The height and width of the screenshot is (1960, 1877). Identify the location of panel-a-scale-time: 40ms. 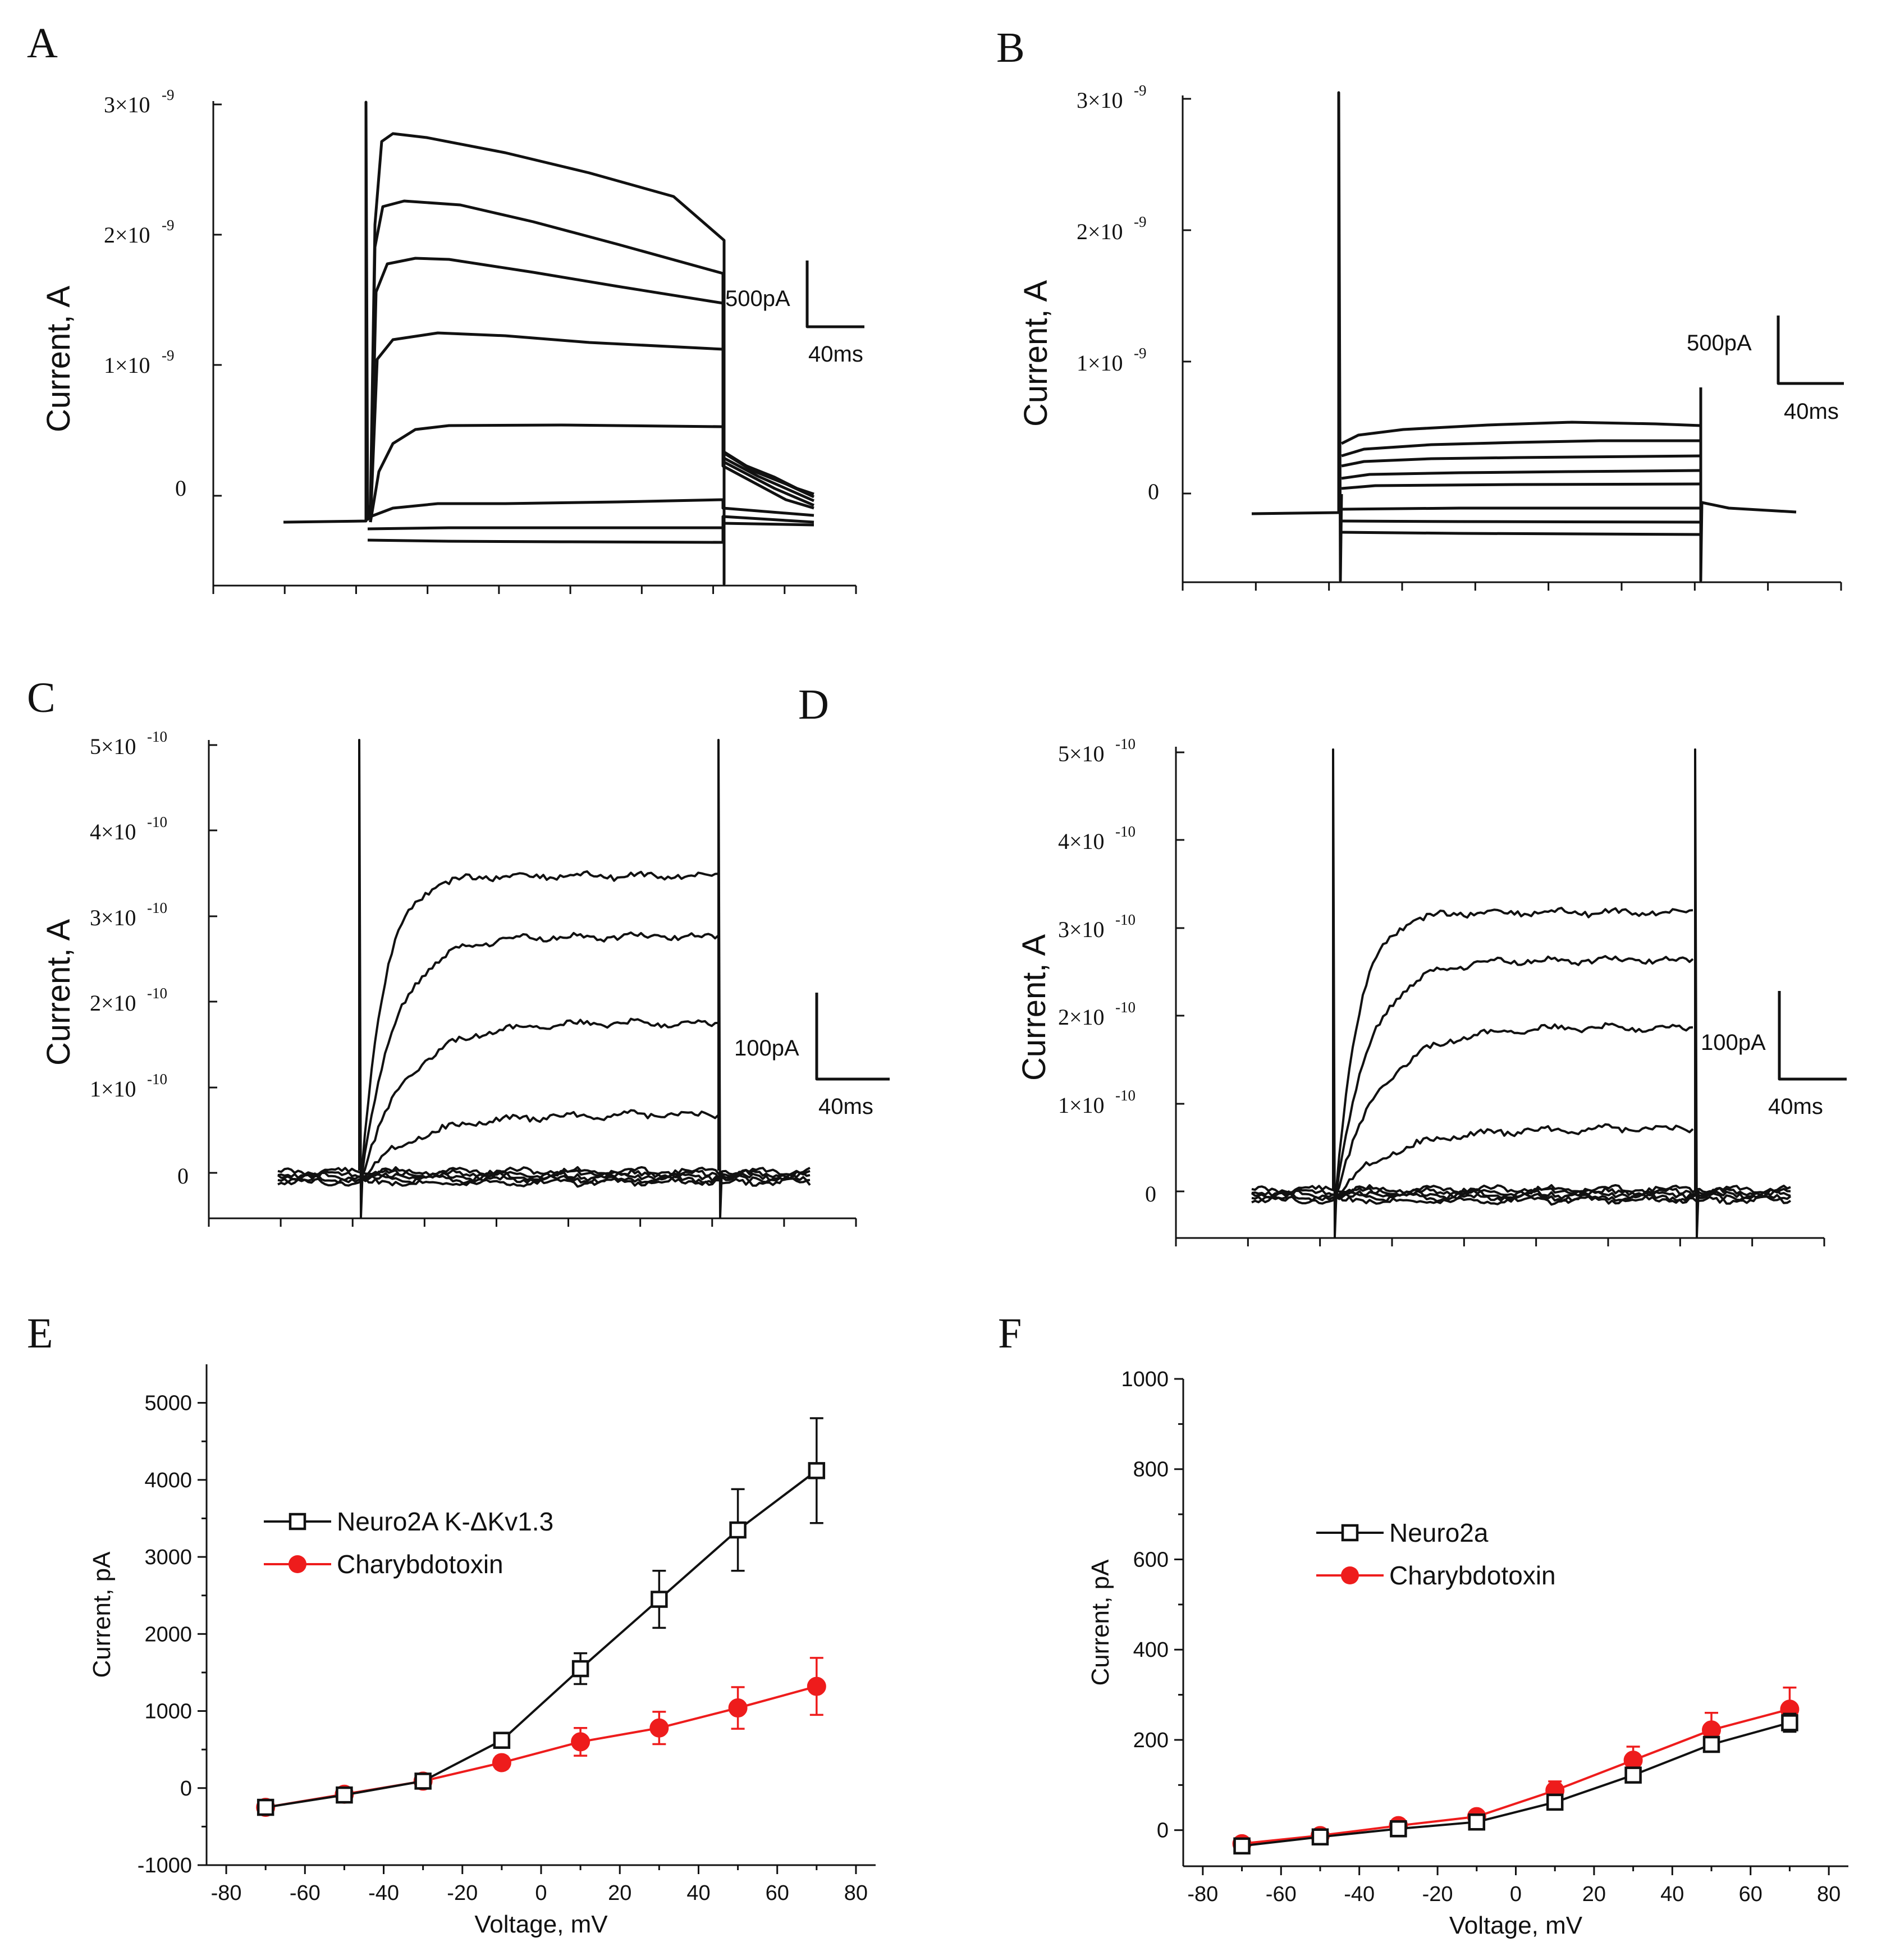
(835, 354).